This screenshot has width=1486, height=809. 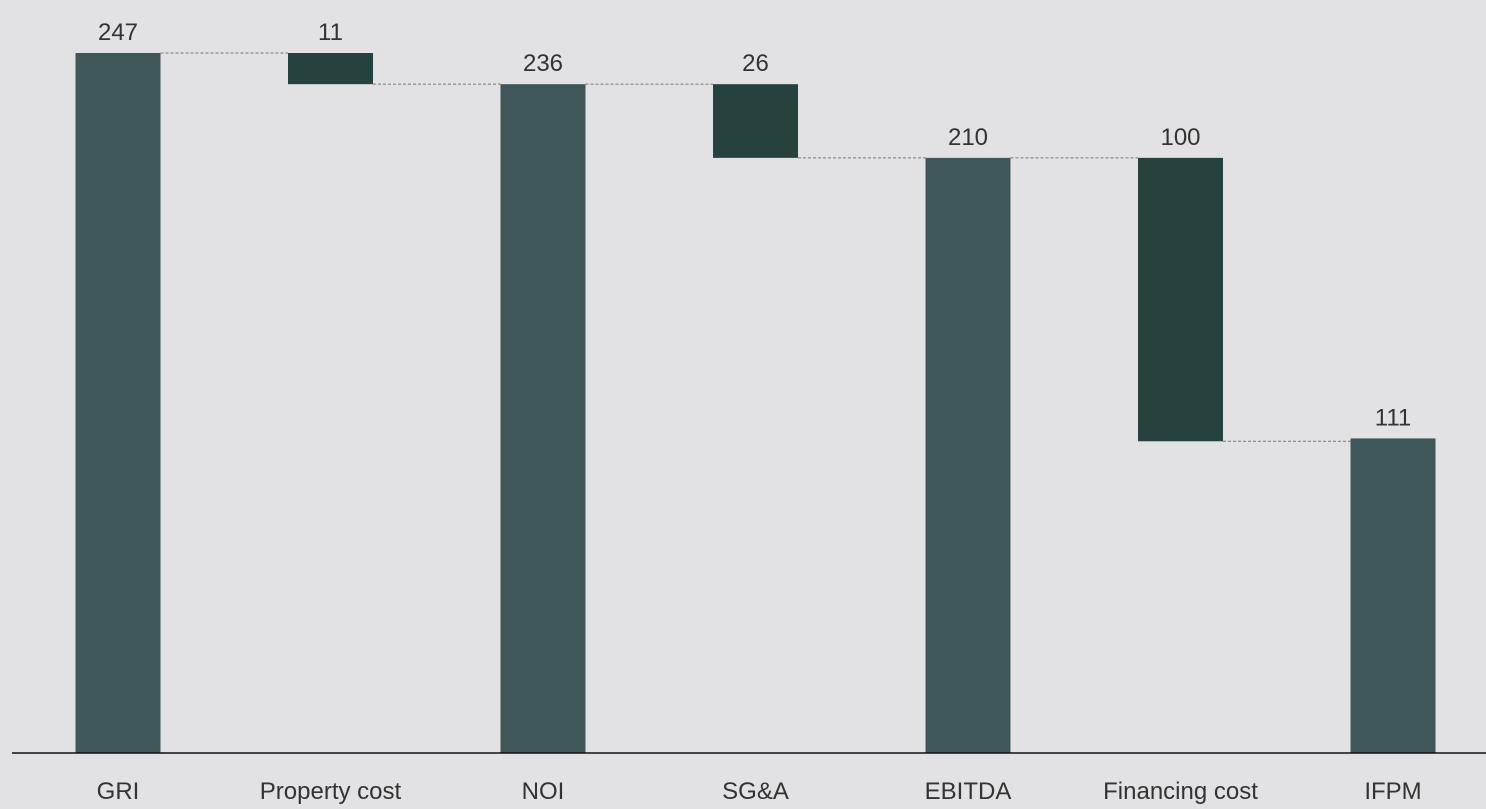 I want to click on x-tick-label: IFPM, so click(x=1392, y=791).